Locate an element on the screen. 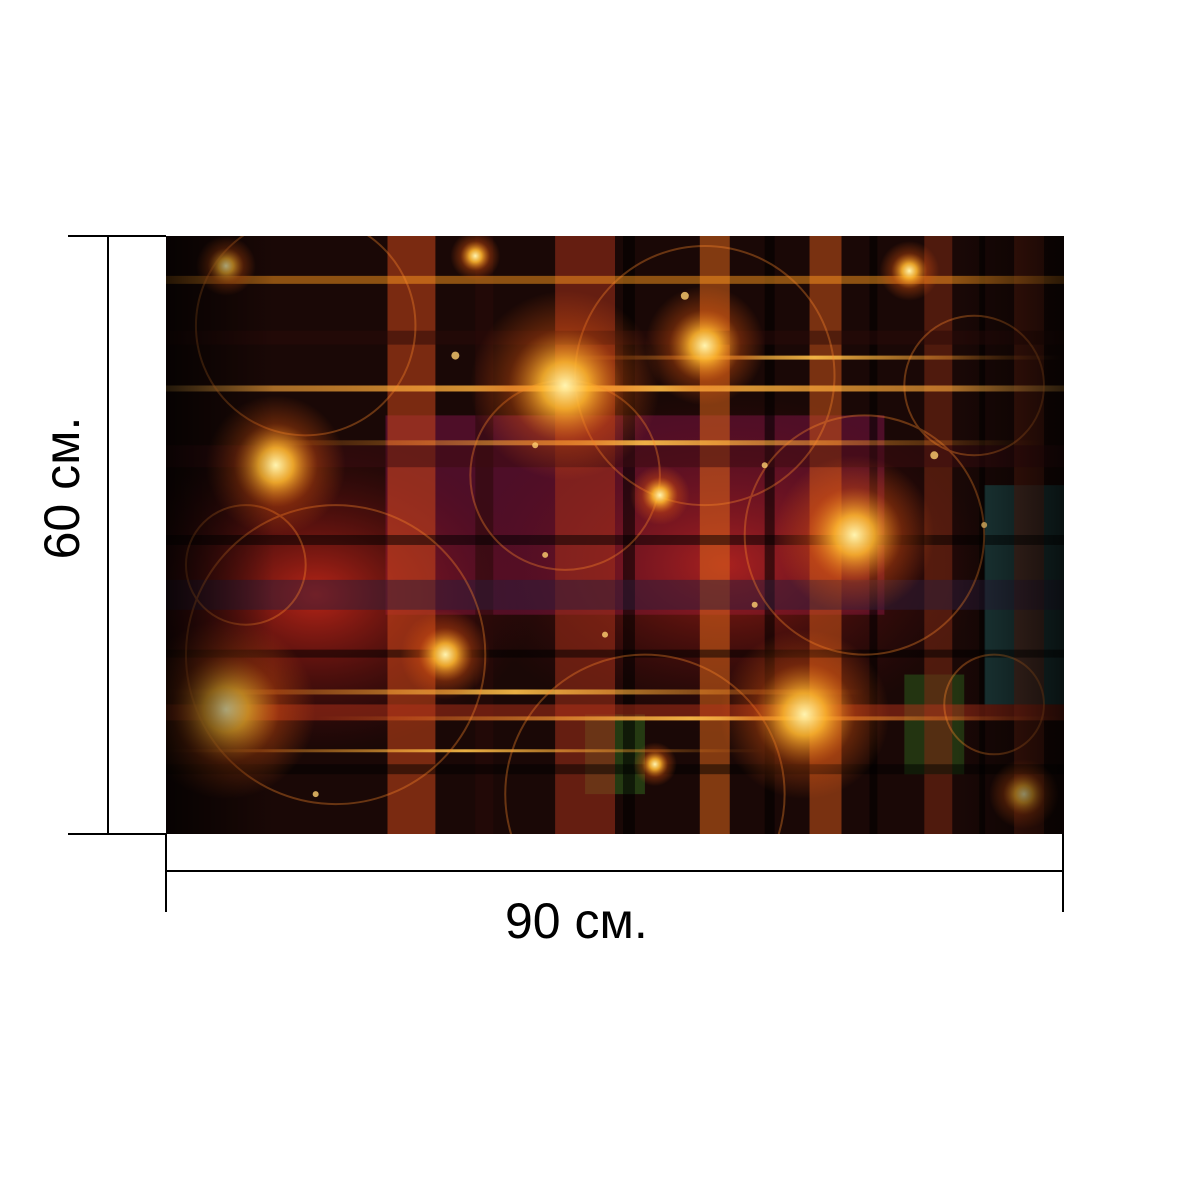 Image resolution: width=1200 pixels, height=1200 pixels. width-dimension-line is located at coordinates (614, 871).